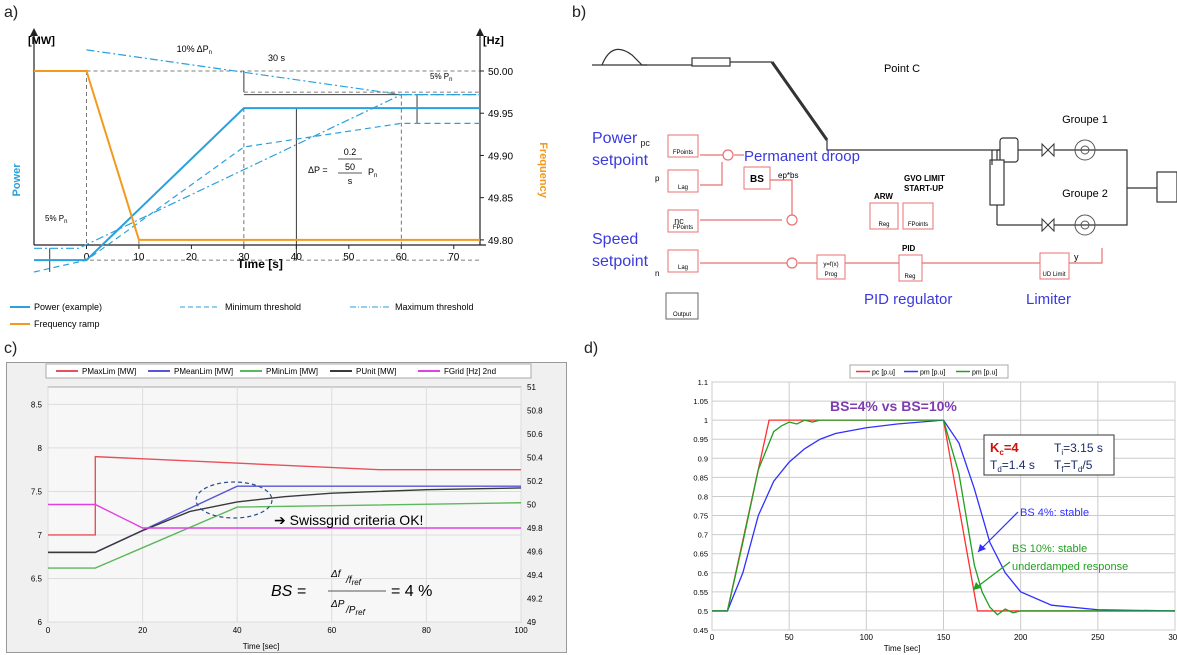 This screenshot has height=655, width=1177. Describe the element at coordinates (376, 371) in the screenshot. I see `legend-item: PUnit [MW]` at that location.